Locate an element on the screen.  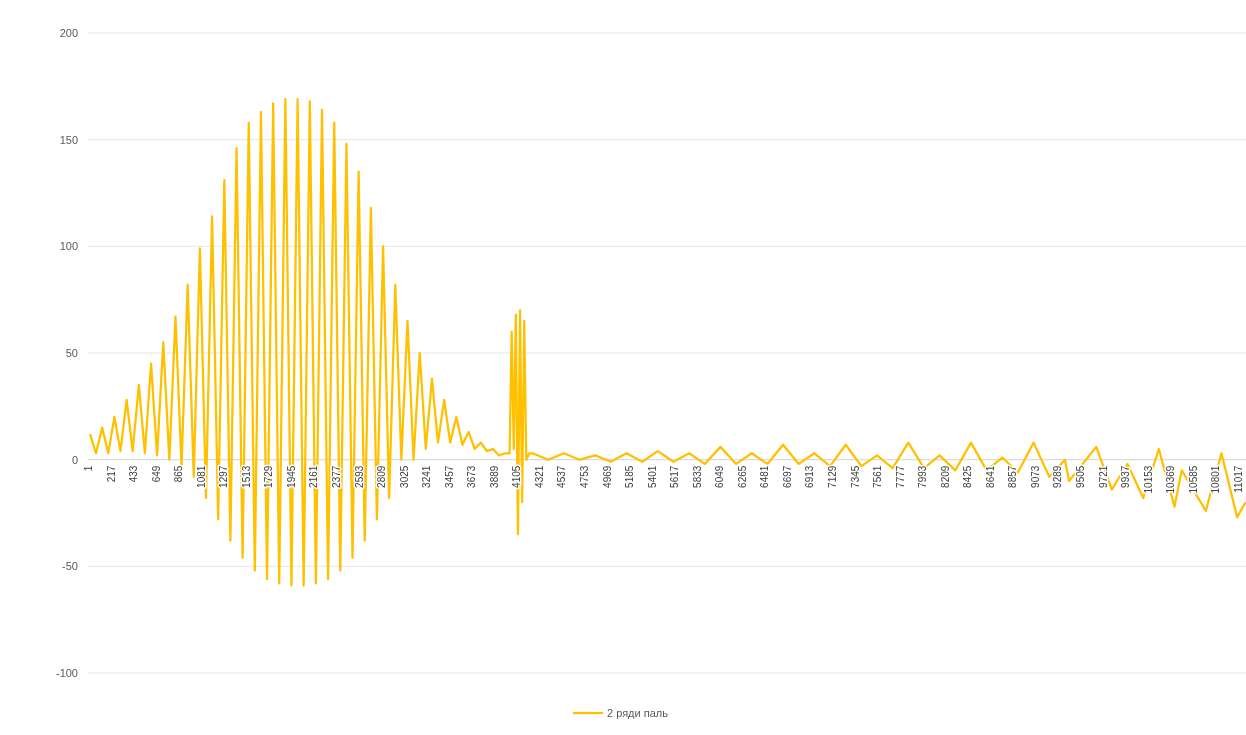
x-tick-label: 2377 is located at coordinates (337, 476).